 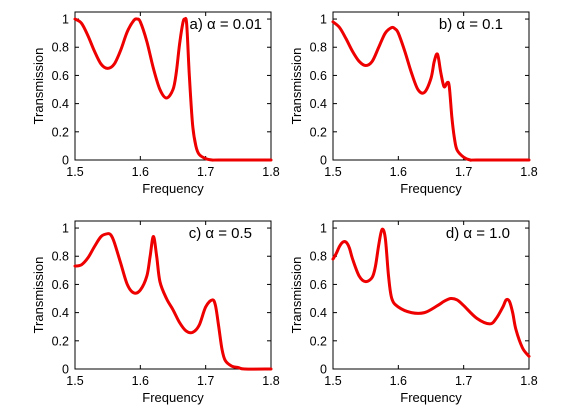 What do you see at coordinates (478, 233) in the screenshot?
I see `panel-title: d) α = 1.0` at bounding box center [478, 233].